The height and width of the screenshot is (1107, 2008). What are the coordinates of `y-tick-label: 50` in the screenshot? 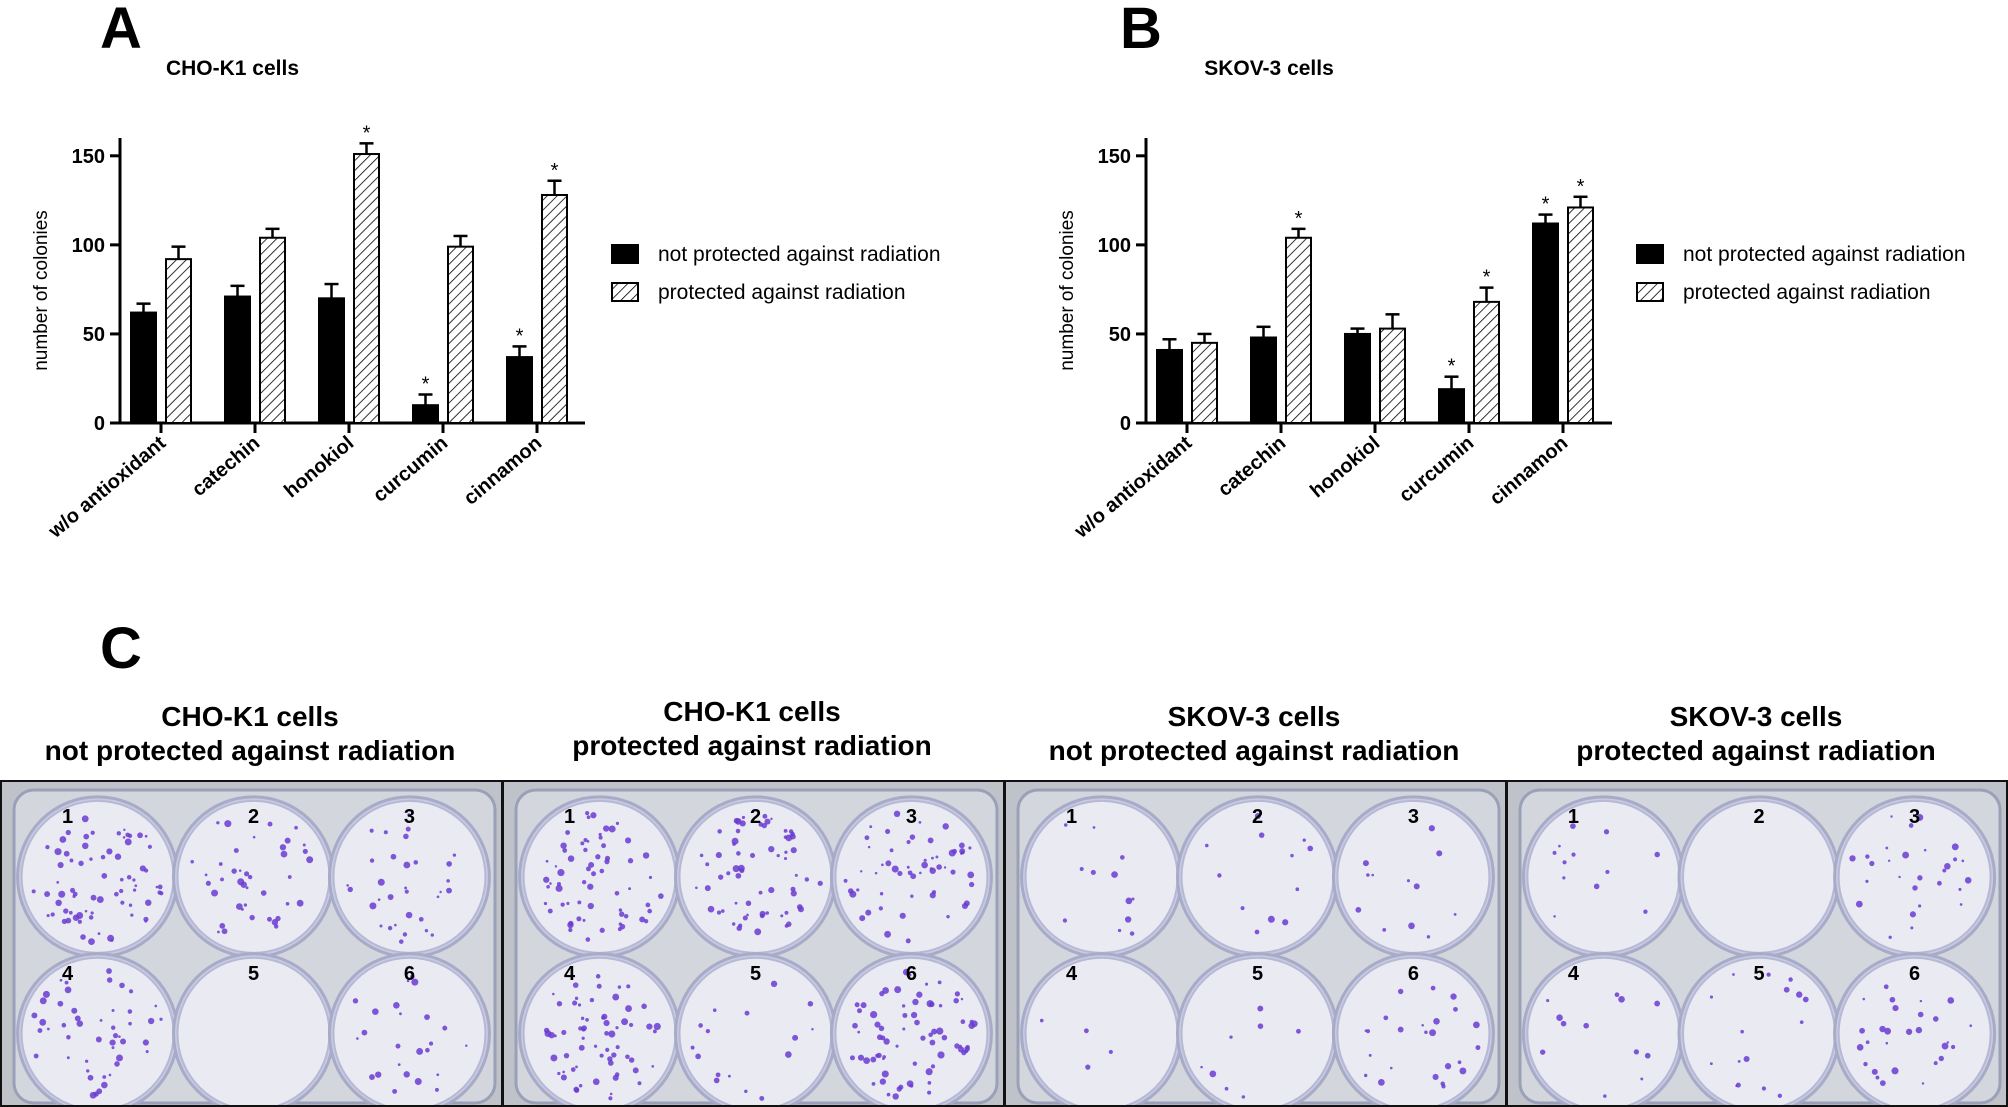 It's located at (1120, 335).